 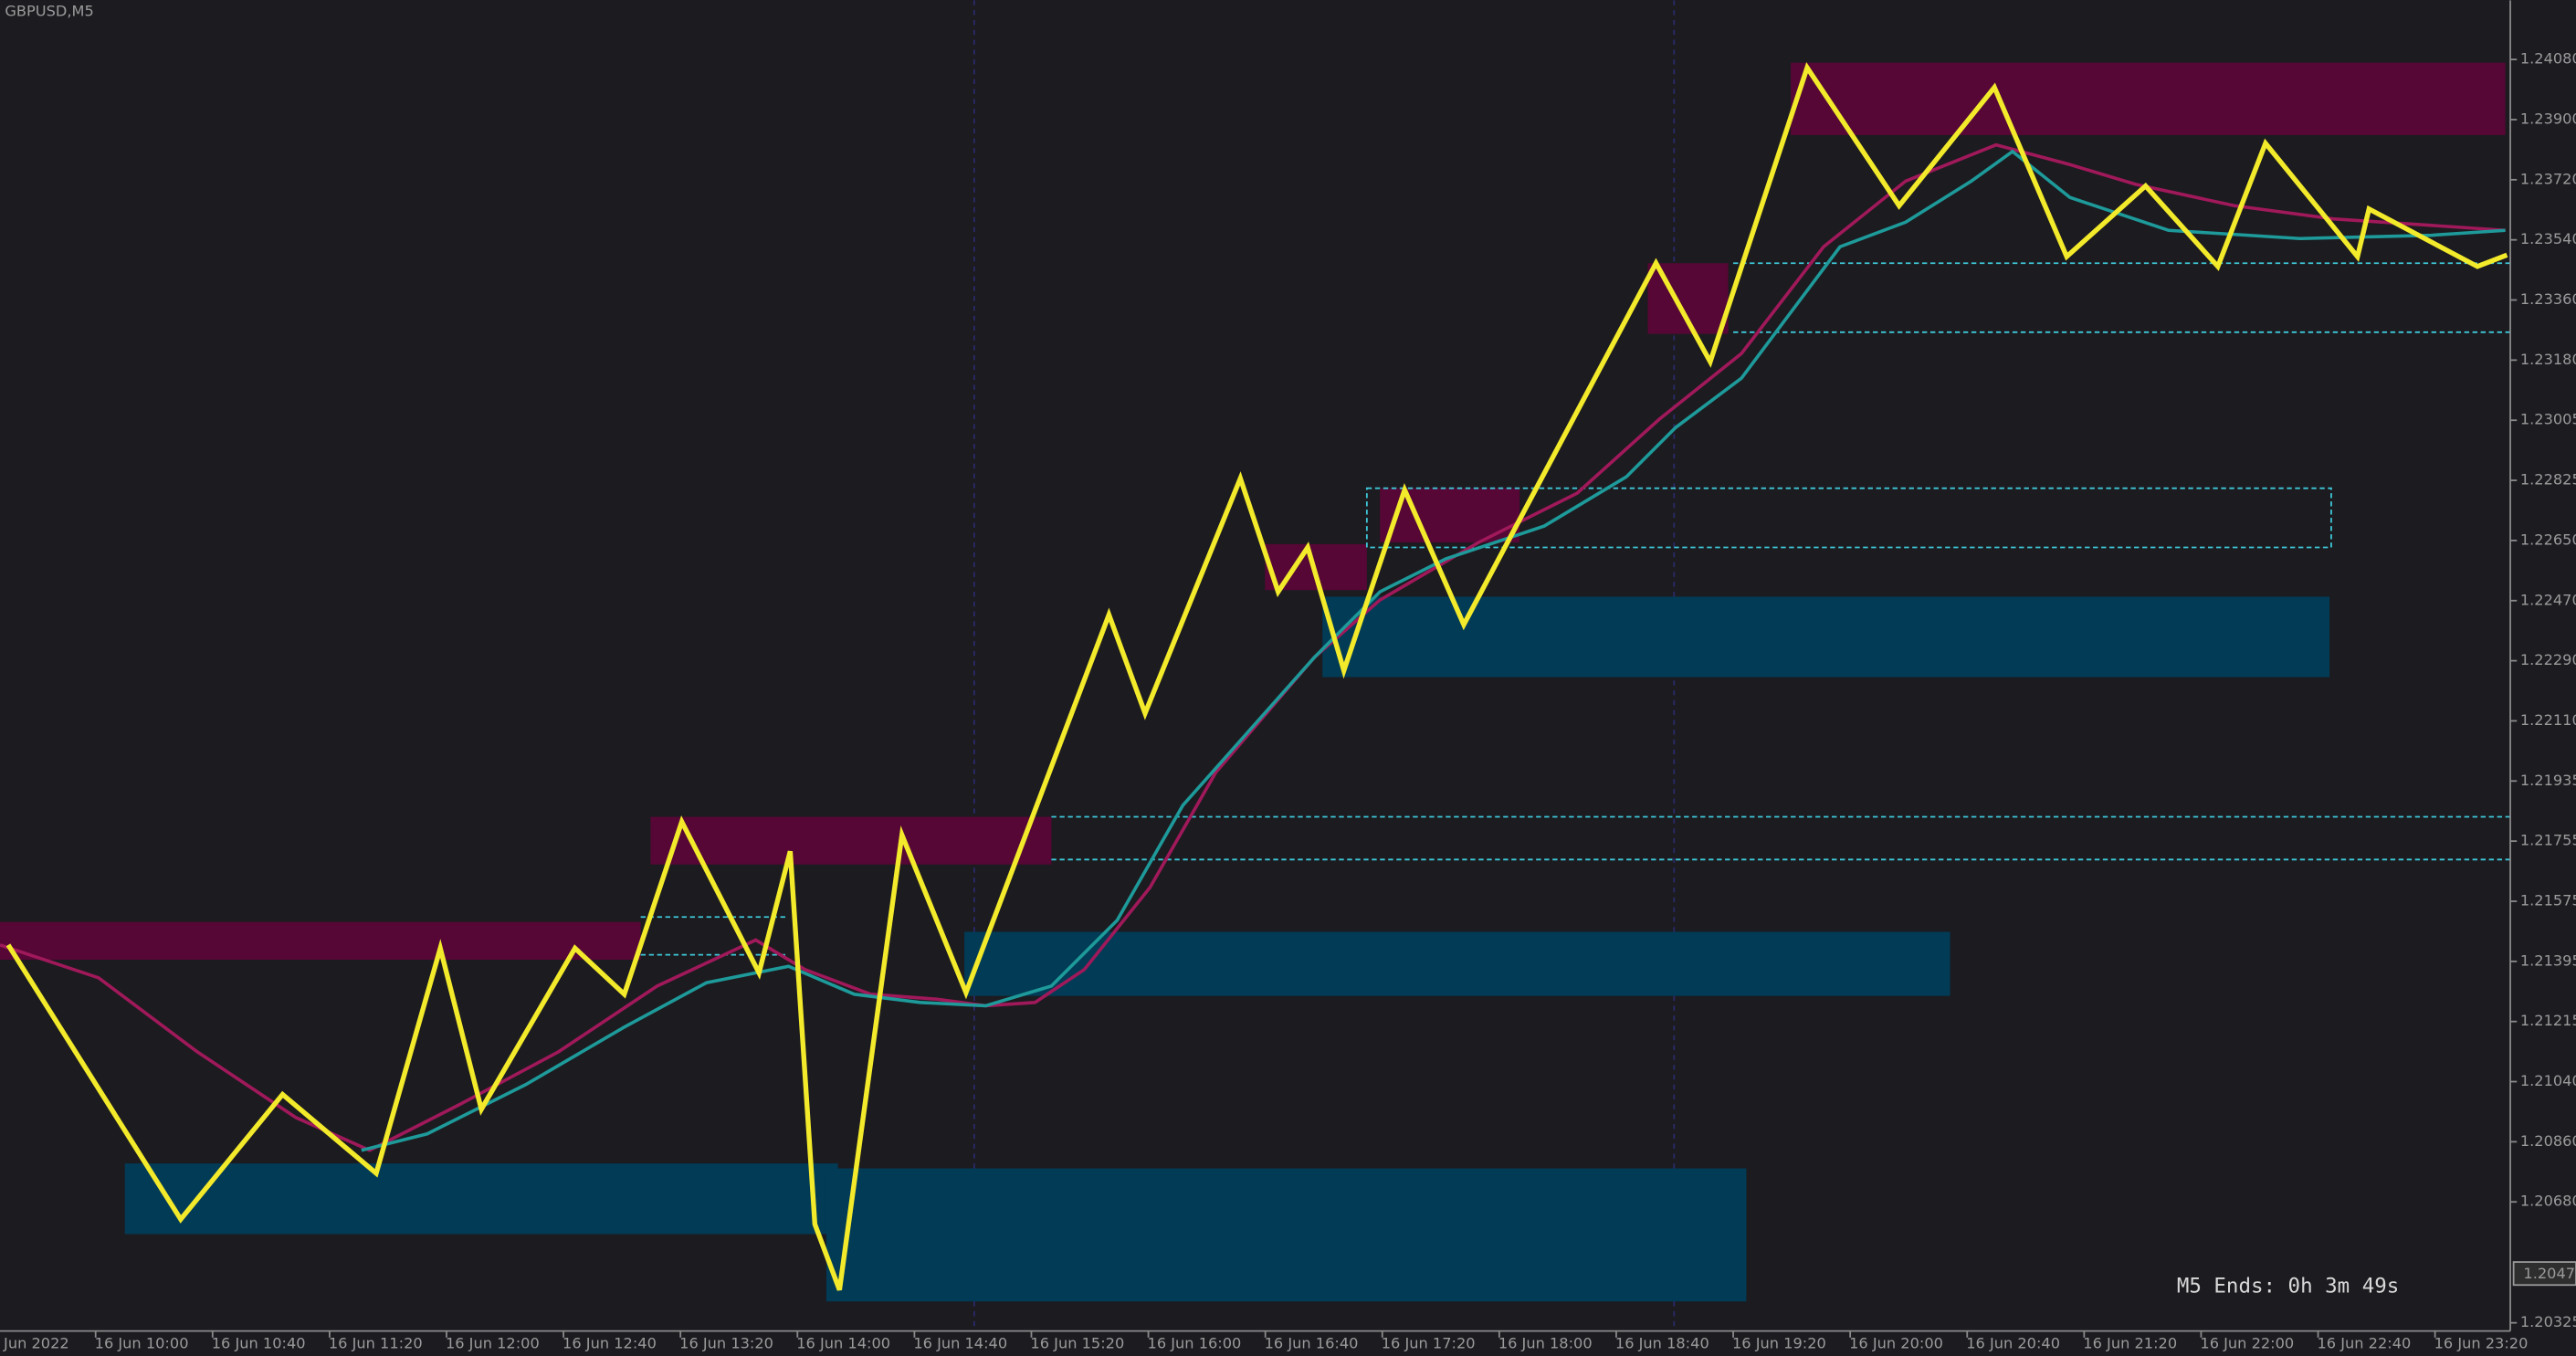 What do you see at coordinates (1662, 1343) in the screenshot?
I see `time-label: 16 Jun 18:40` at bounding box center [1662, 1343].